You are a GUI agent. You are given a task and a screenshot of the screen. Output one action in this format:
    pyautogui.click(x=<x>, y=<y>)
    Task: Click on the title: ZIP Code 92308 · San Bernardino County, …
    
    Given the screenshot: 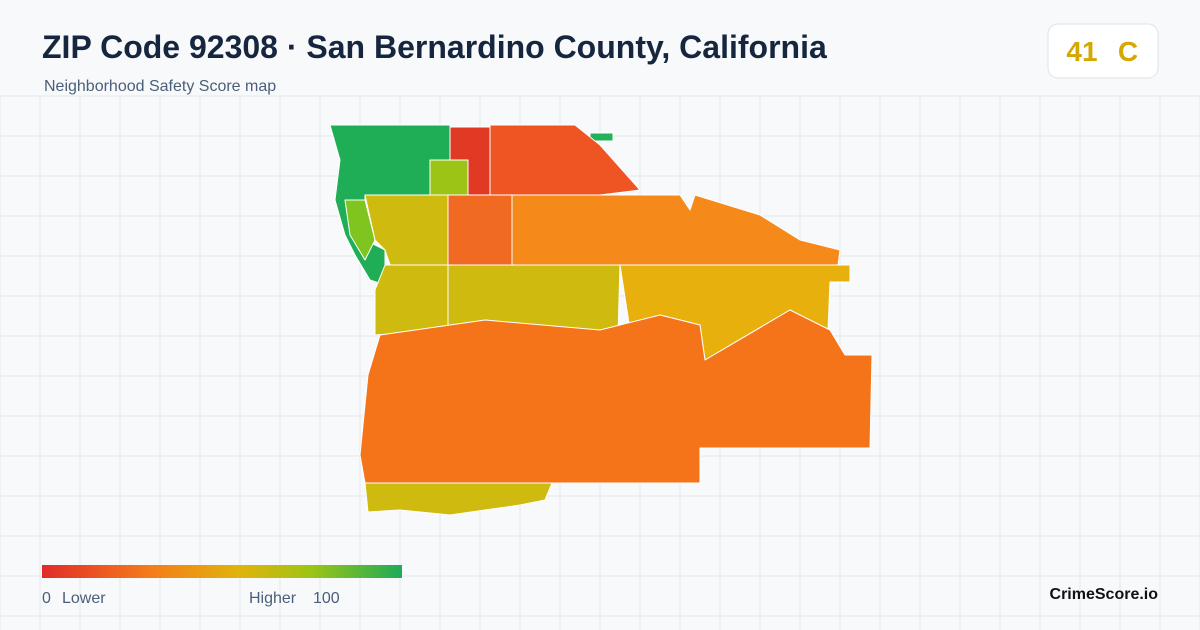 What is the action you would take?
    pyautogui.click(x=434, y=47)
    